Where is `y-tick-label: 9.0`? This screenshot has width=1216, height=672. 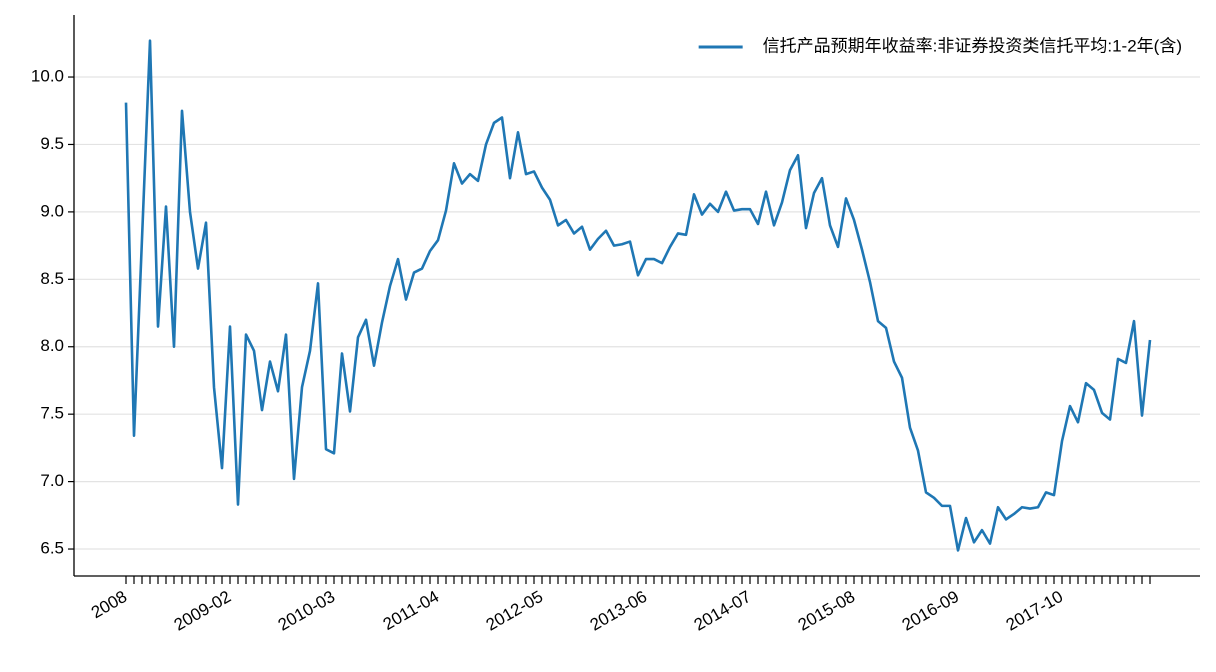
y-tick-label: 9.0 is located at coordinates (52, 210).